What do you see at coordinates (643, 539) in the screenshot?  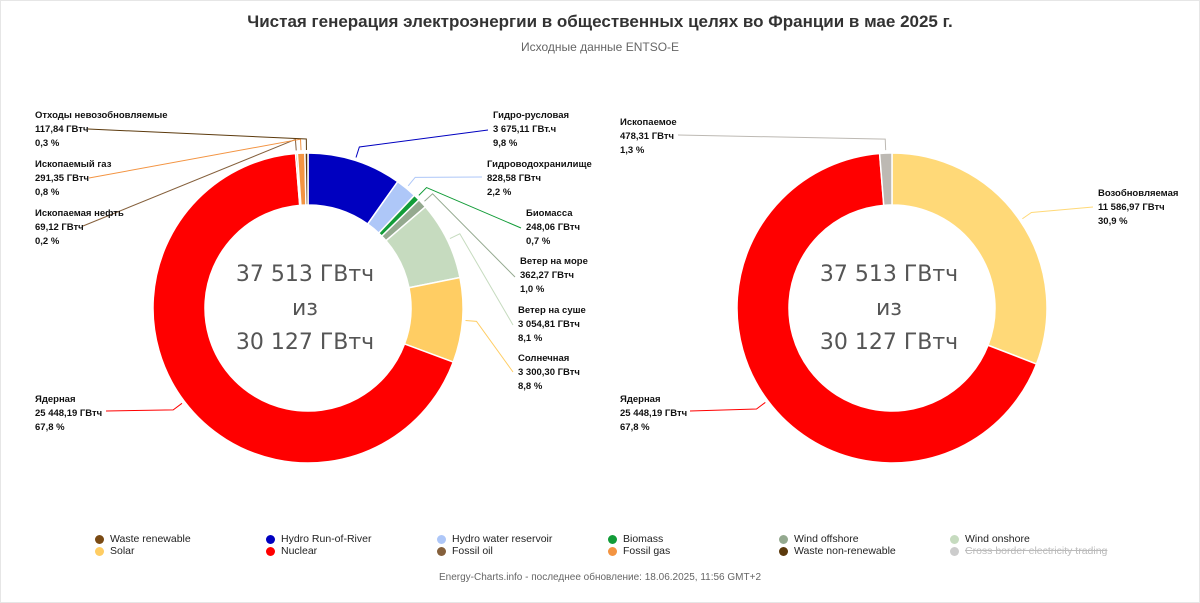 I see `legend-label: Biomass` at bounding box center [643, 539].